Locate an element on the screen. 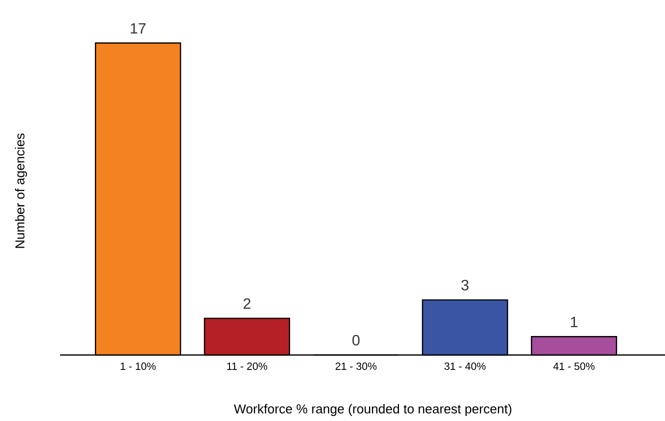  data-label: 2 is located at coordinates (247, 303).